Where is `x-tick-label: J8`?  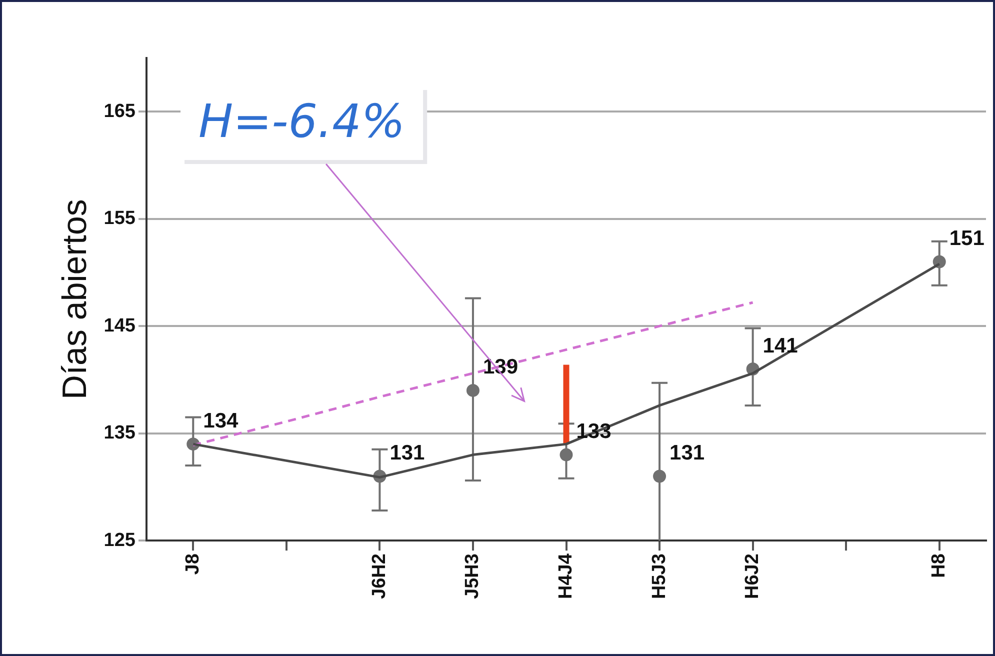
x-tick-label: J8 is located at coordinates (193, 564).